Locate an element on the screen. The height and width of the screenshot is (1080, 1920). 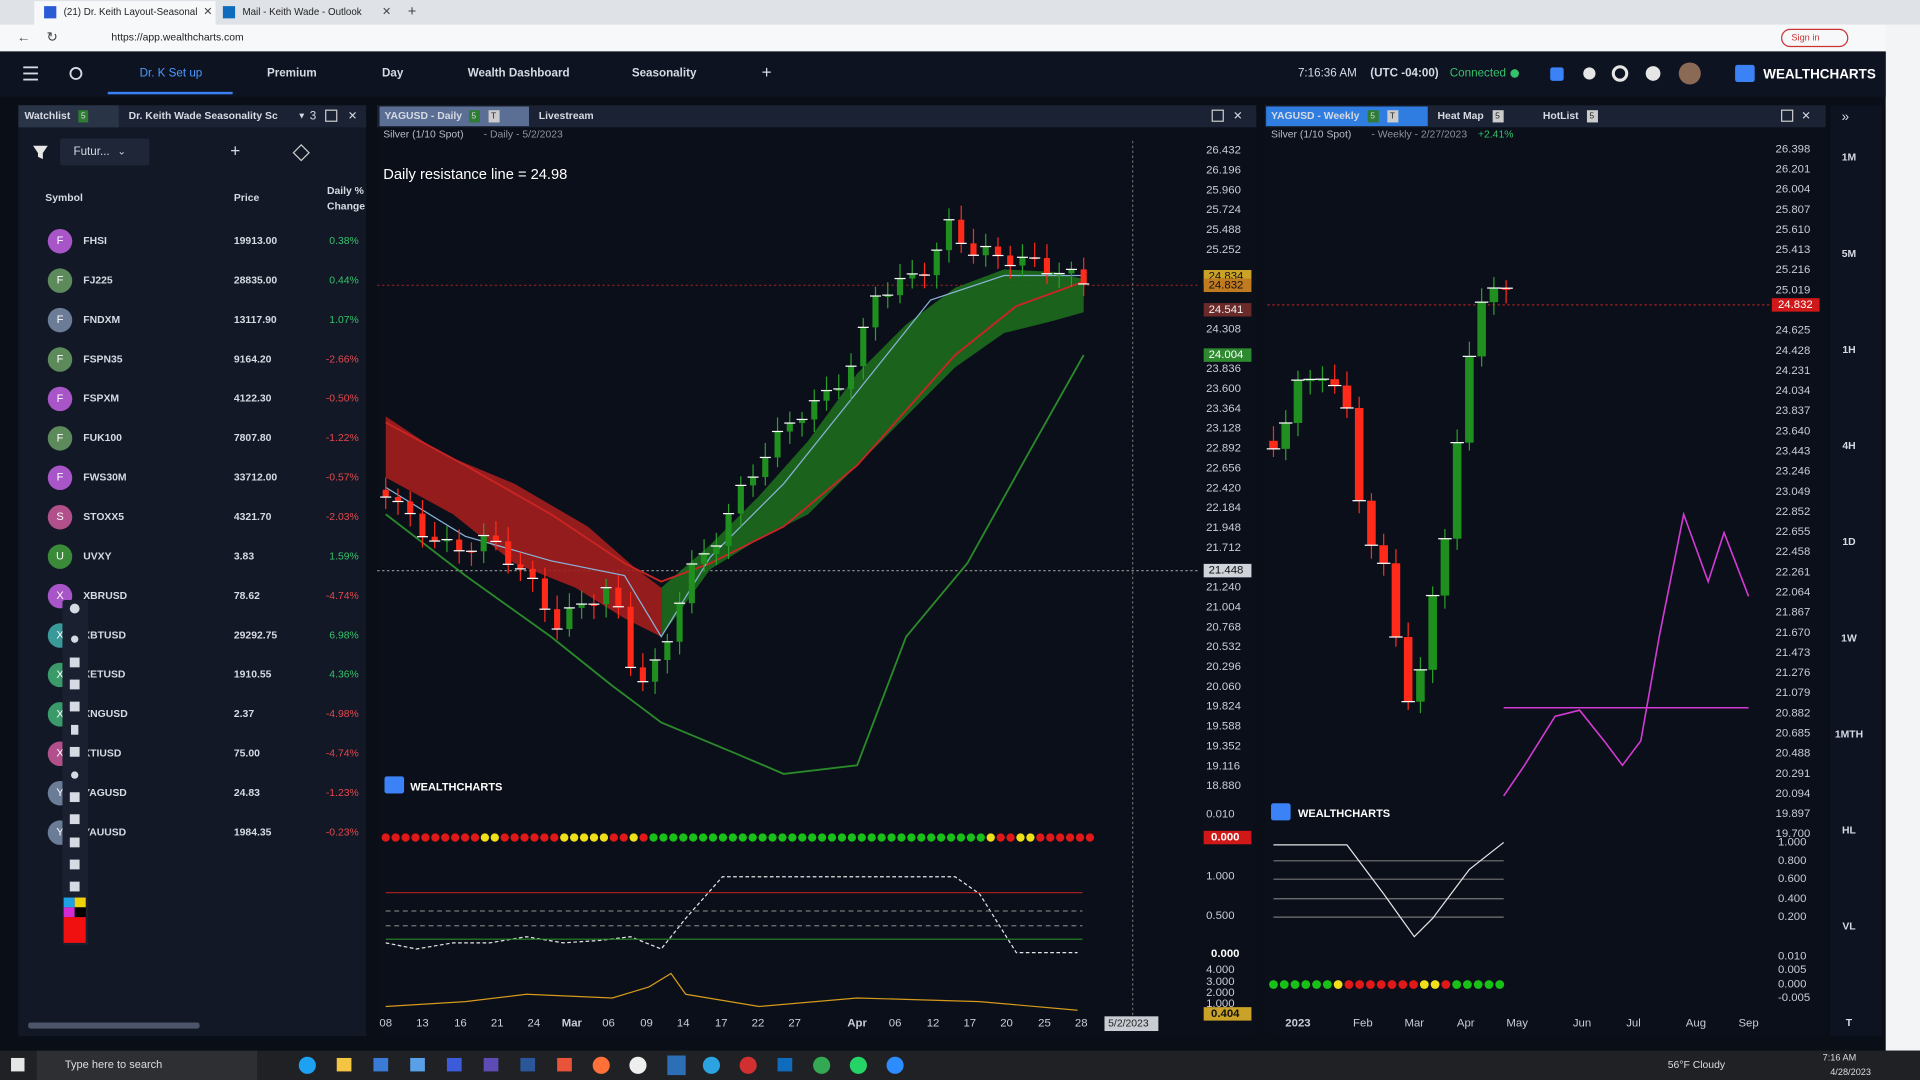
nav-item: Wealth Dashboard is located at coordinates (519, 73).